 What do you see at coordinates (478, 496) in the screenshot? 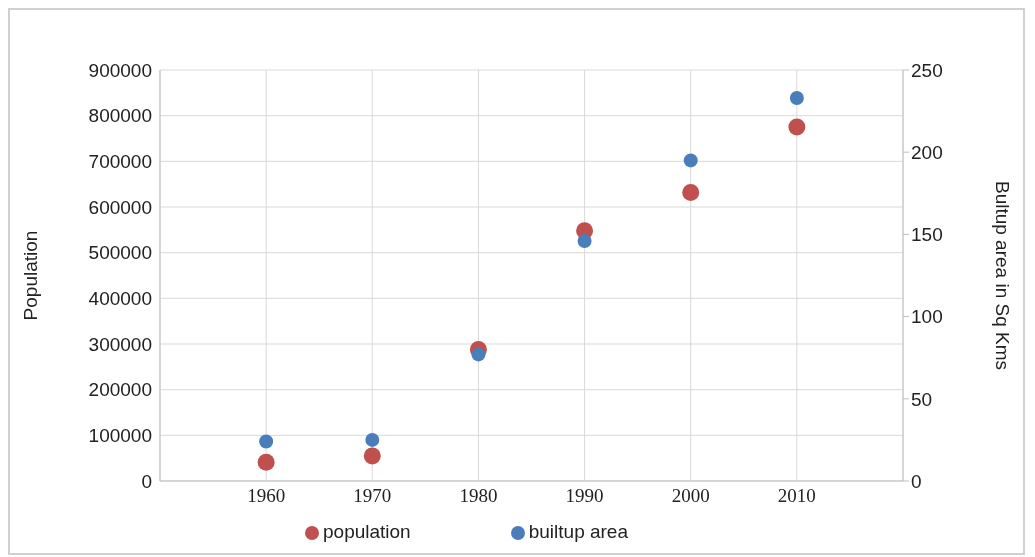
I see `x-tick-label: 1980` at bounding box center [478, 496].